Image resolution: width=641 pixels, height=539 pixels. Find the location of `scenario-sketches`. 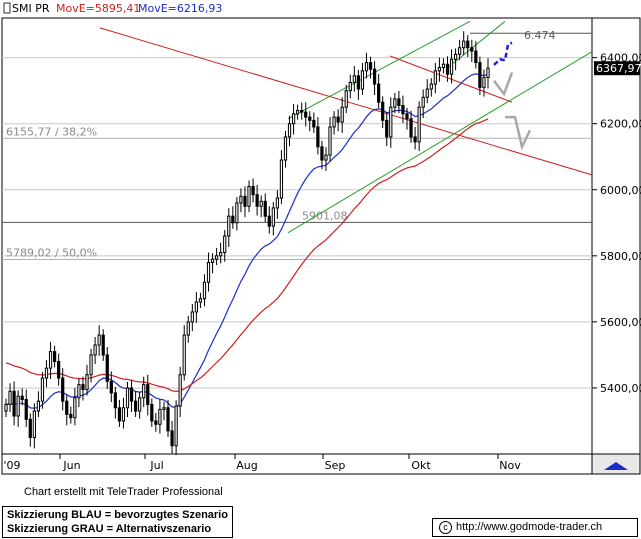

scenario-sketches is located at coordinates (512, 96).